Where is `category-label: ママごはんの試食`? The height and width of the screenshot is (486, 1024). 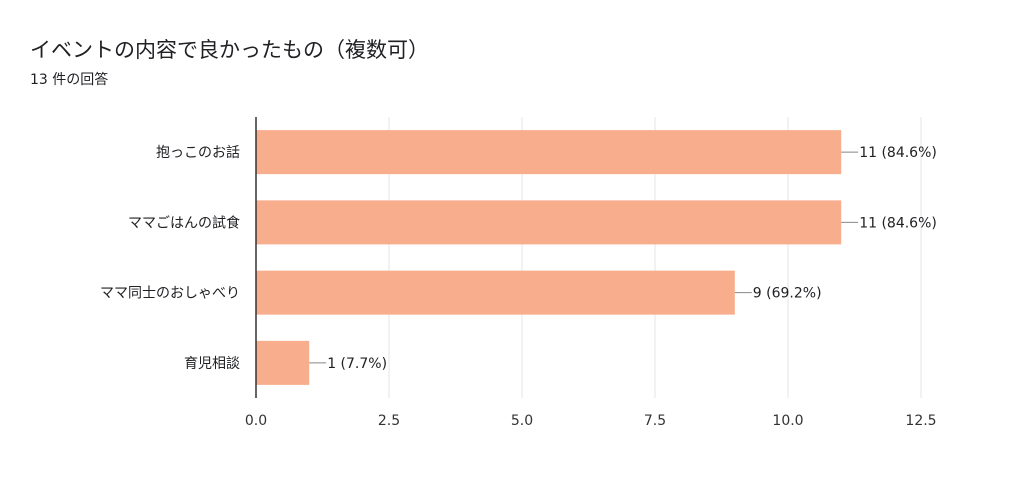 category-label: ママごはんの試食 is located at coordinates (184, 222).